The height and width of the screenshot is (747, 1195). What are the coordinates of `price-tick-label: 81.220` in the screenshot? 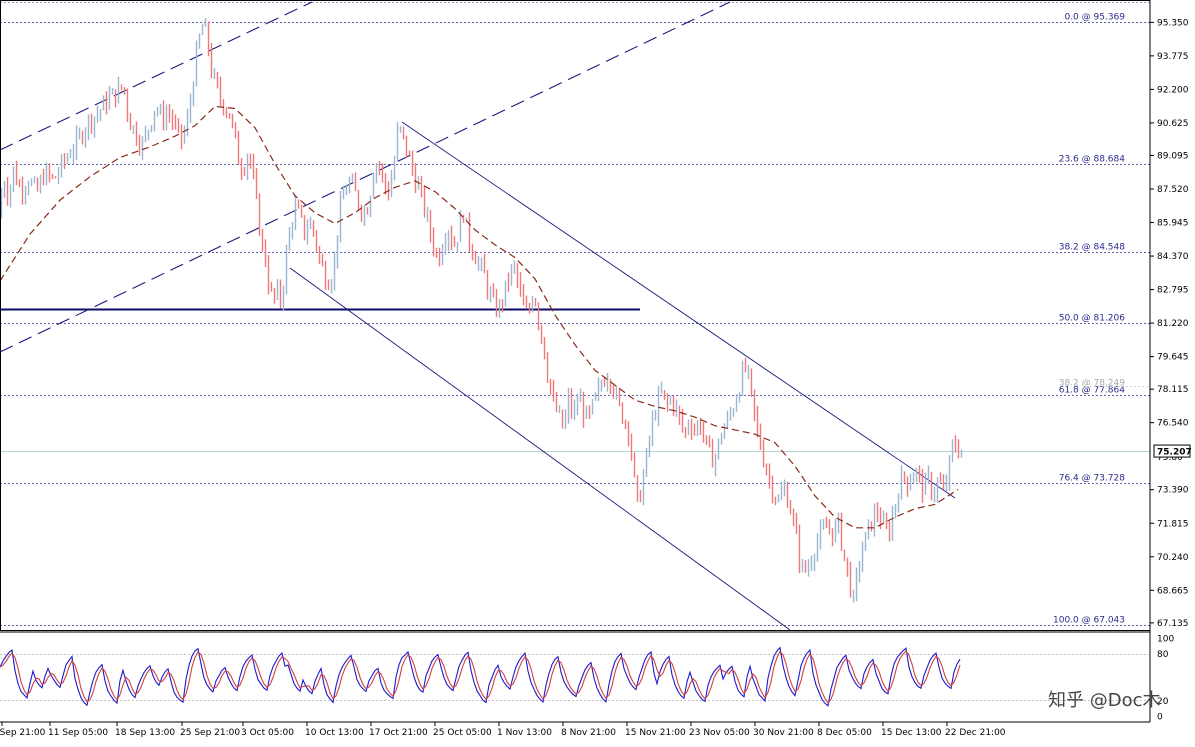 It's located at (1173, 324).